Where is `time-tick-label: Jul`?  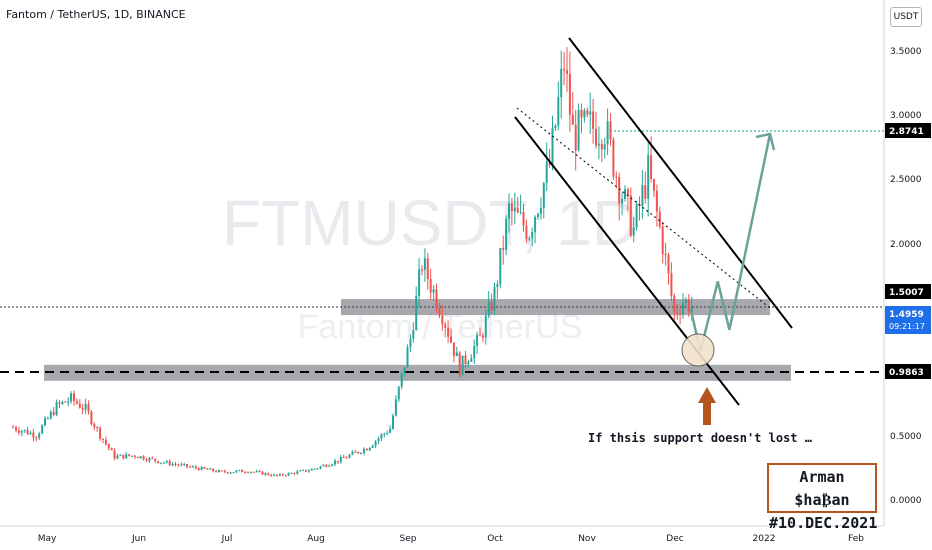
time-tick-label: Jul is located at coordinates (227, 539).